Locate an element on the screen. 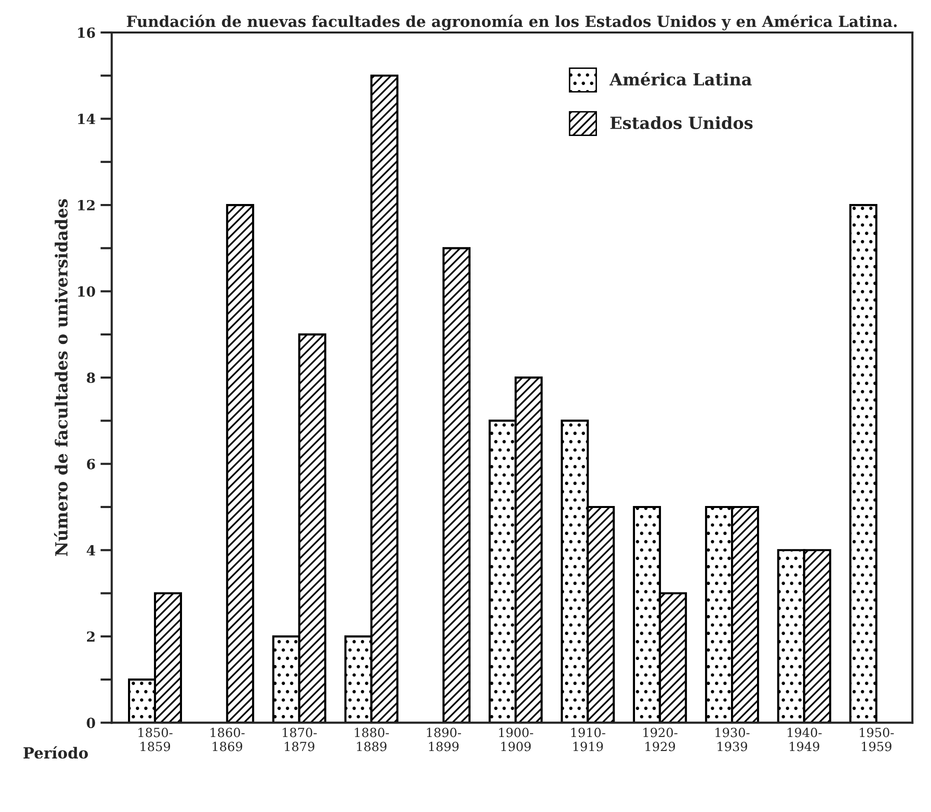 The image size is (931, 812). y-tick-label: 16 is located at coordinates (86, 32).